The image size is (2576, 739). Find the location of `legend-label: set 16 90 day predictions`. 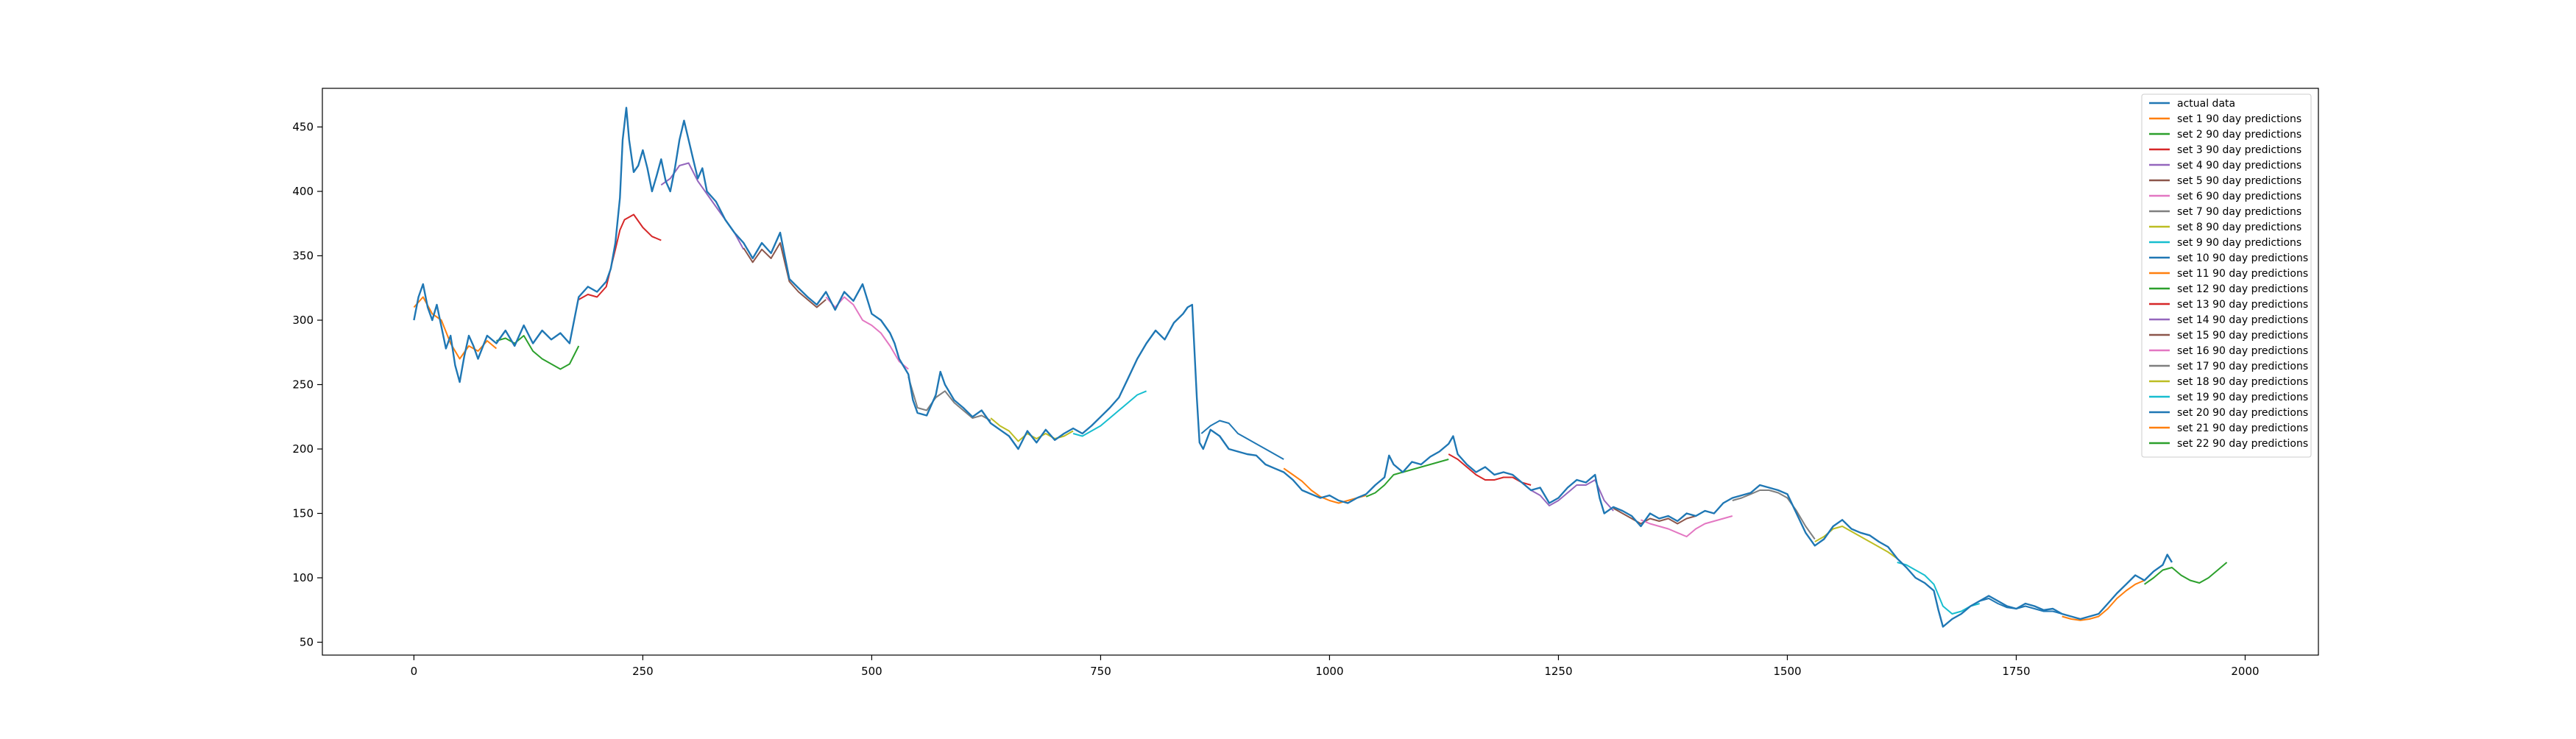

legend-label: set 16 90 day predictions is located at coordinates (2242, 351).